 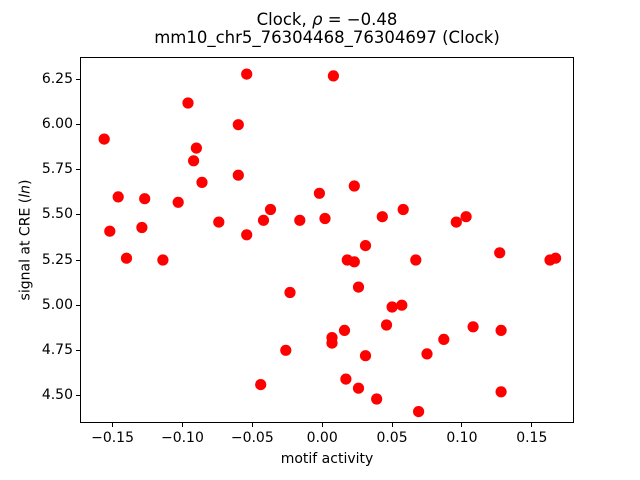 I want to click on x-tick-label: 0.05, so click(x=392, y=438).